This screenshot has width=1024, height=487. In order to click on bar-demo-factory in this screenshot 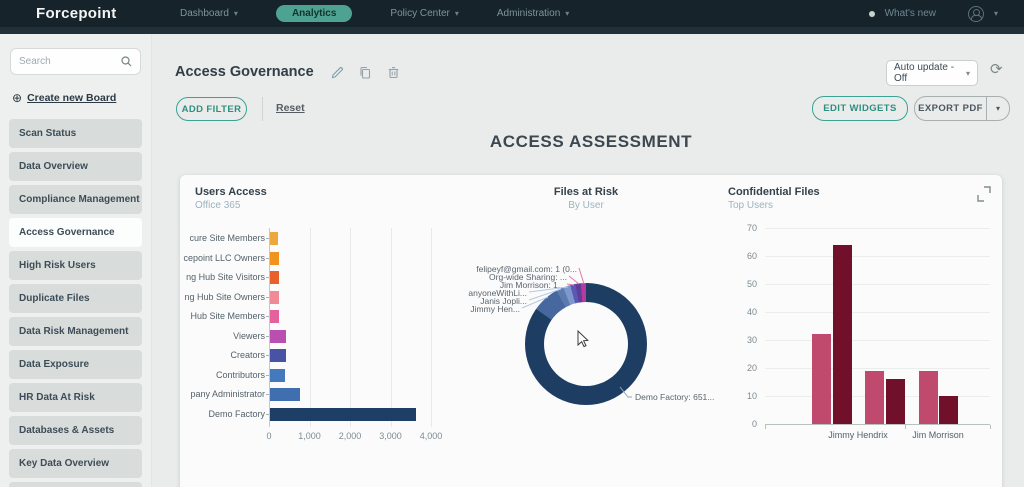, I will do `click(343, 414)`.